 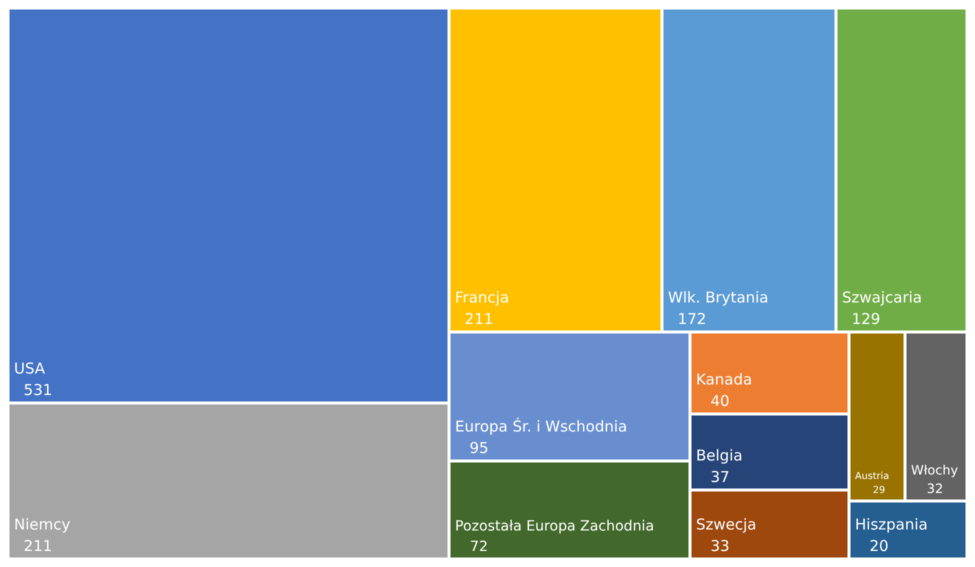 What do you see at coordinates (726, 524) in the screenshot?
I see `category-label: Szwecja` at bounding box center [726, 524].